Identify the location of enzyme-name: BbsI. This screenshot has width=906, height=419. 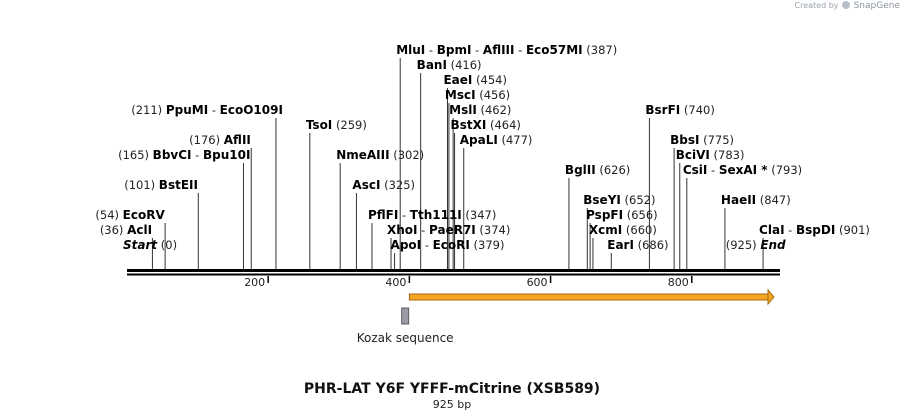
(684, 140).